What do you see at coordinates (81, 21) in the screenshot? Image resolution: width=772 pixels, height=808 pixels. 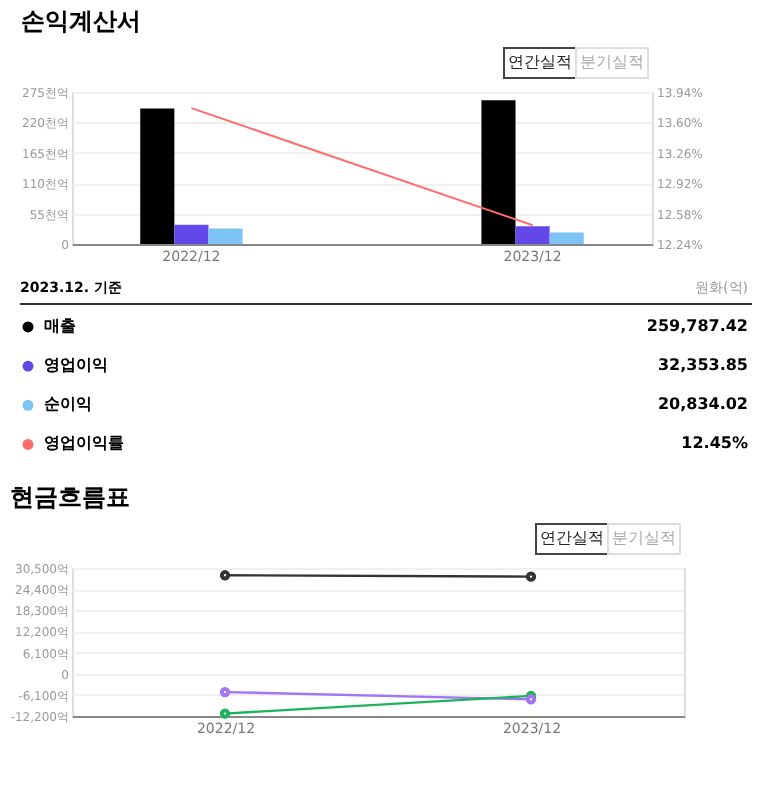 I see `chart-title: 손익계산서` at bounding box center [81, 21].